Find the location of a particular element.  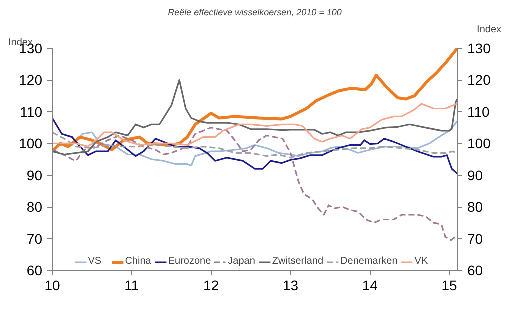

y2-axis-title: Index is located at coordinates (489, 30).